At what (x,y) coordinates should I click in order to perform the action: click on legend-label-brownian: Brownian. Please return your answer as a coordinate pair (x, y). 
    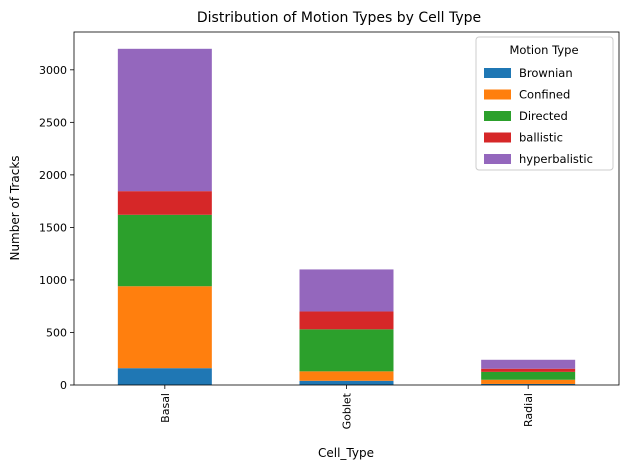
    Looking at the image, I should click on (546, 73).